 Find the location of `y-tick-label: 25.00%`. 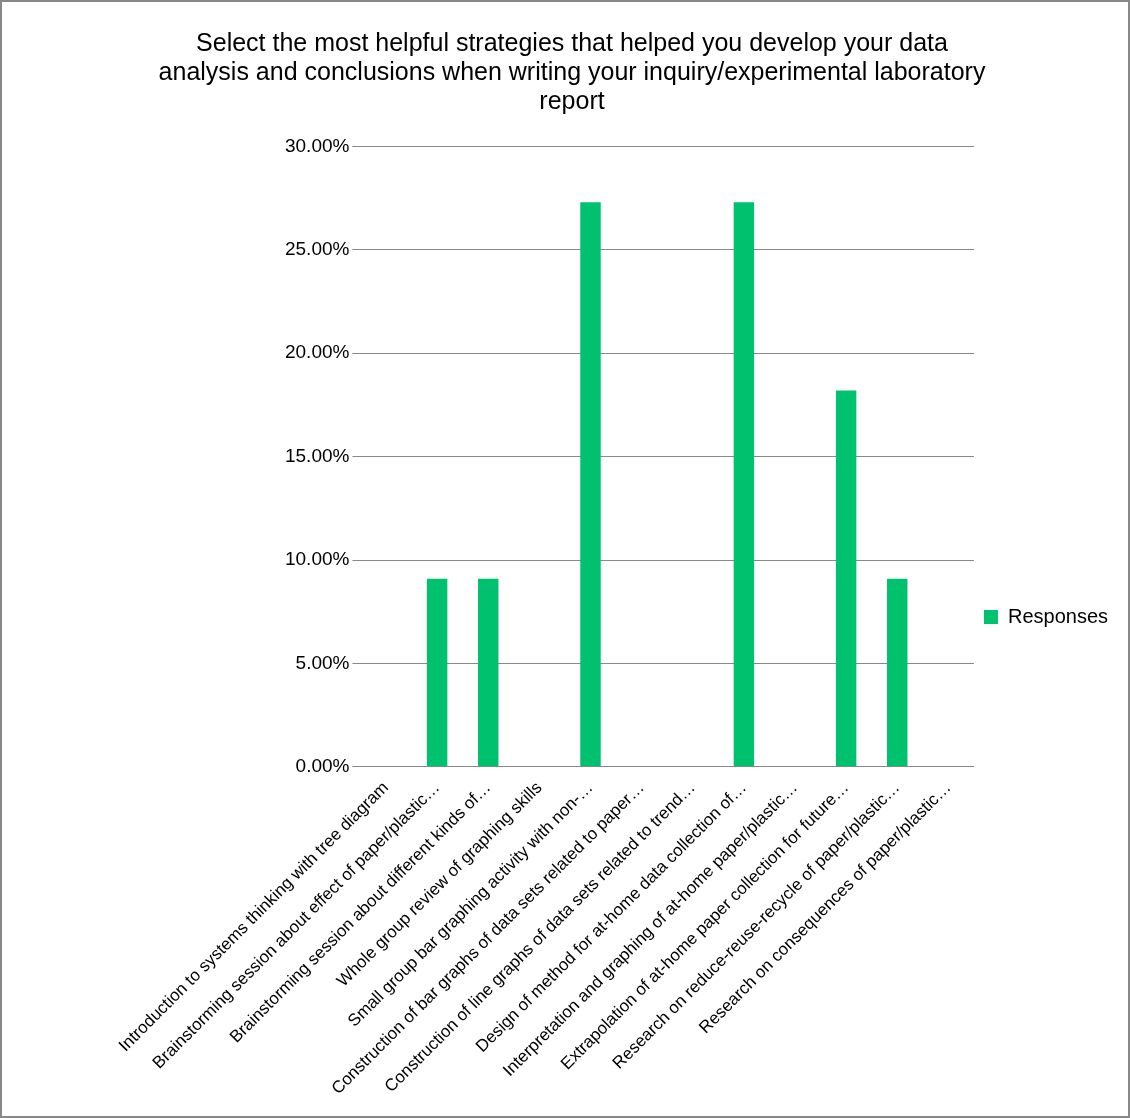

y-tick-label: 25.00% is located at coordinates (317, 249).